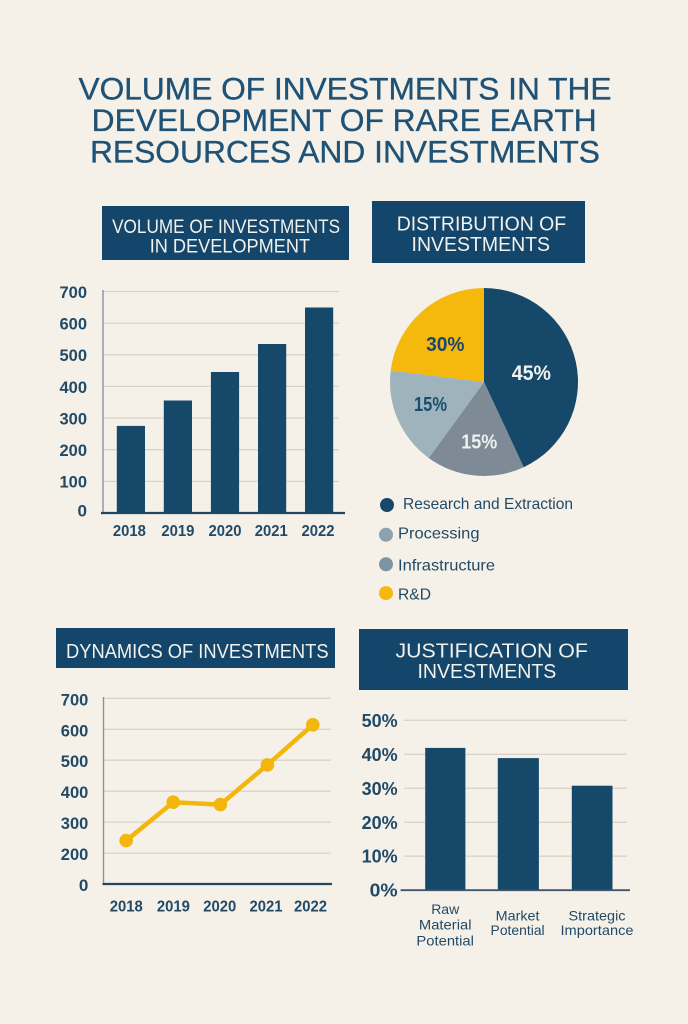 The height and width of the screenshot is (1024, 688). What do you see at coordinates (532, 373) in the screenshot?
I see `svg-text: 45%` at bounding box center [532, 373].